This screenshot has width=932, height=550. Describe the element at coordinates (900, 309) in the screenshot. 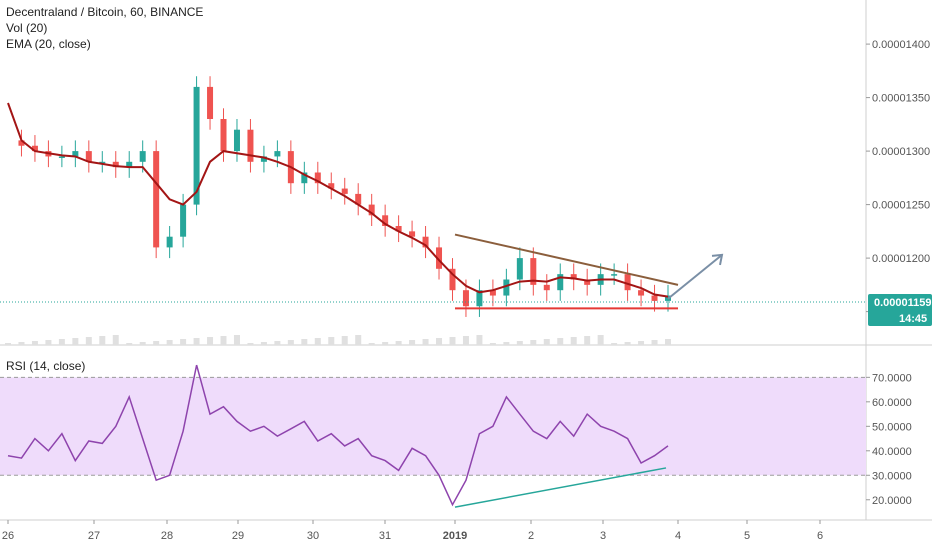

I see `price-tag: 0.00001159 14:45` at that location.